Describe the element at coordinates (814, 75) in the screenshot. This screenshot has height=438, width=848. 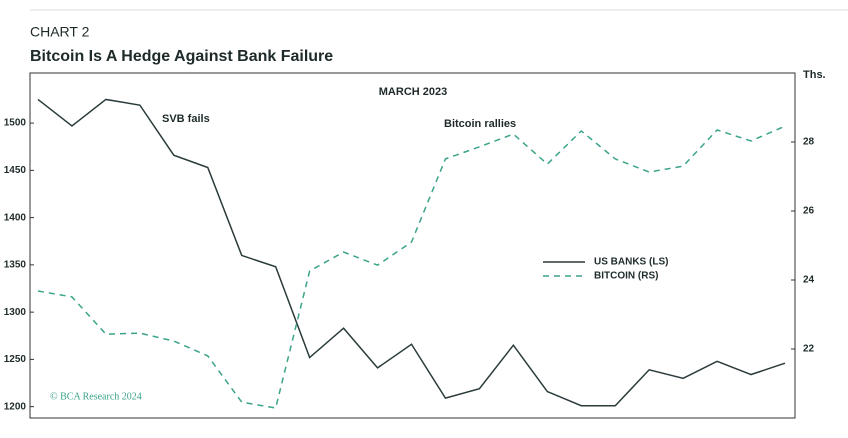
I see `y2-unit: Ths.` at that location.